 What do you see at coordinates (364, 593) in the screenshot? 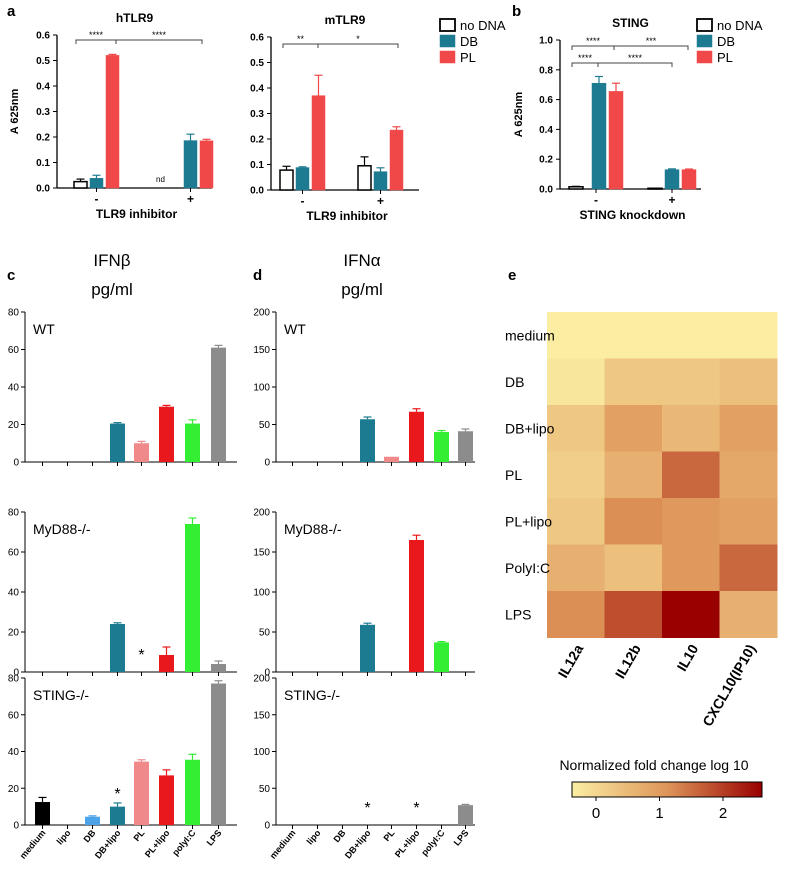
I see `subpanel-myd88: 0 50 100 150 200 MyD88-/-` at bounding box center [364, 593].